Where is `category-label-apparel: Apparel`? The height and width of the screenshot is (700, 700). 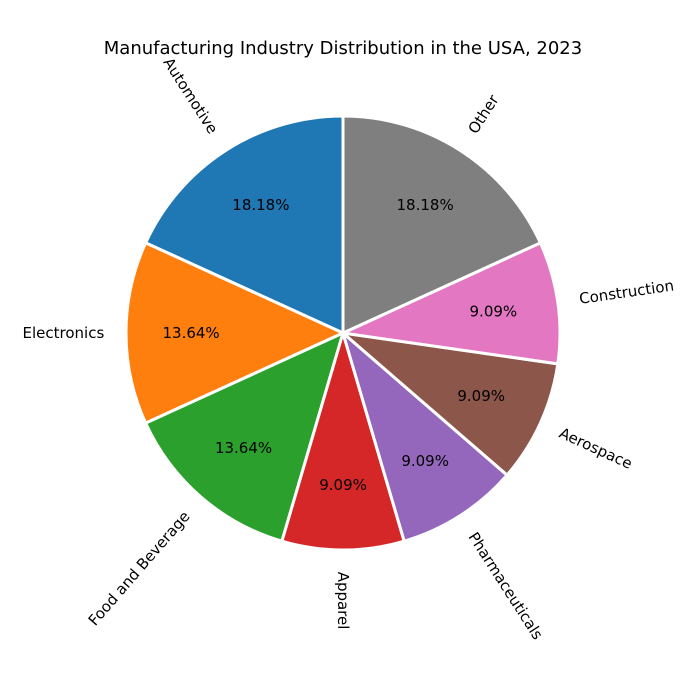 category-label-apparel: Apparel is located at coordinates (343, 601).